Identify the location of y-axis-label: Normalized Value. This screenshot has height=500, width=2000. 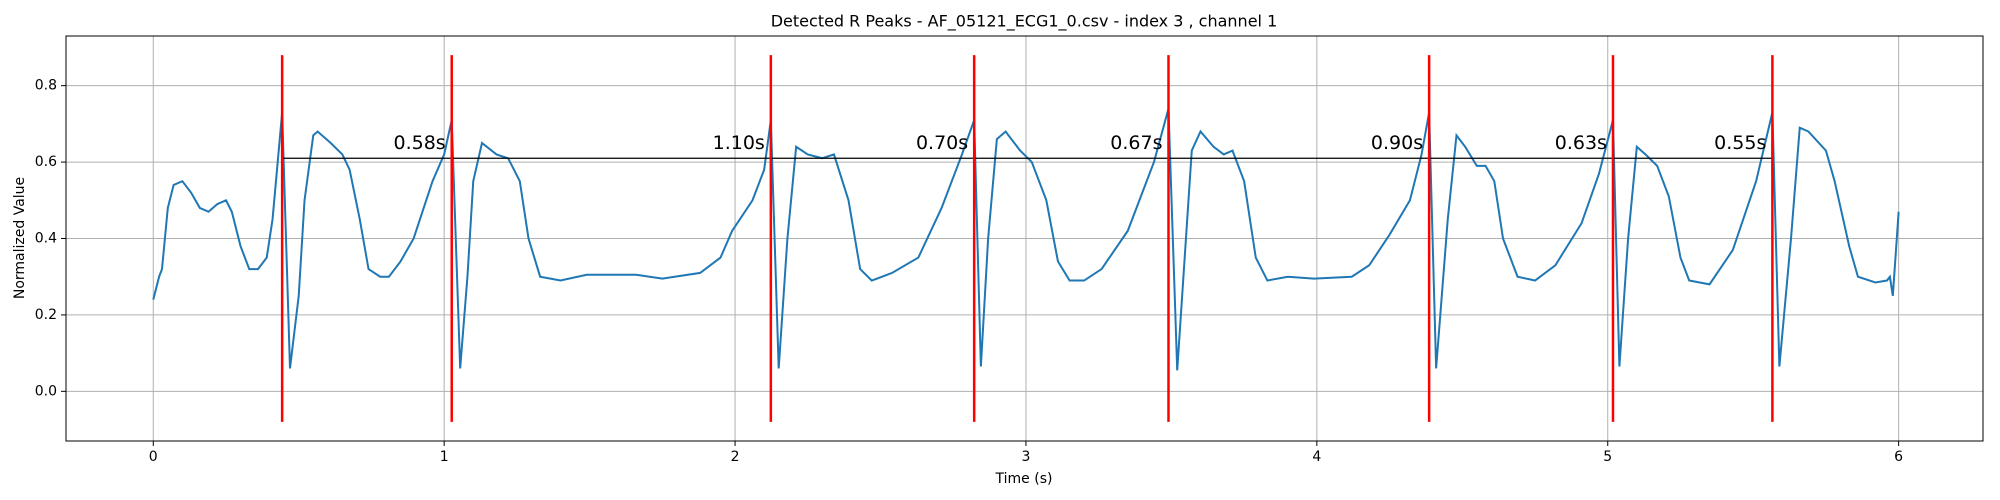
(20, 238).